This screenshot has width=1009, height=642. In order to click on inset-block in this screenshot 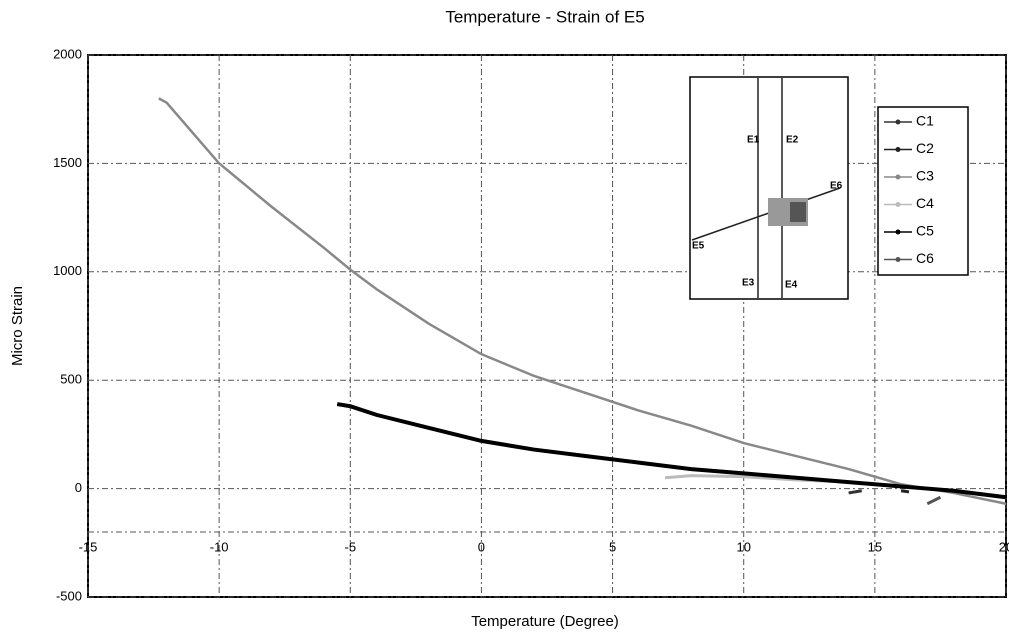, I will do `click(798, 212)`.